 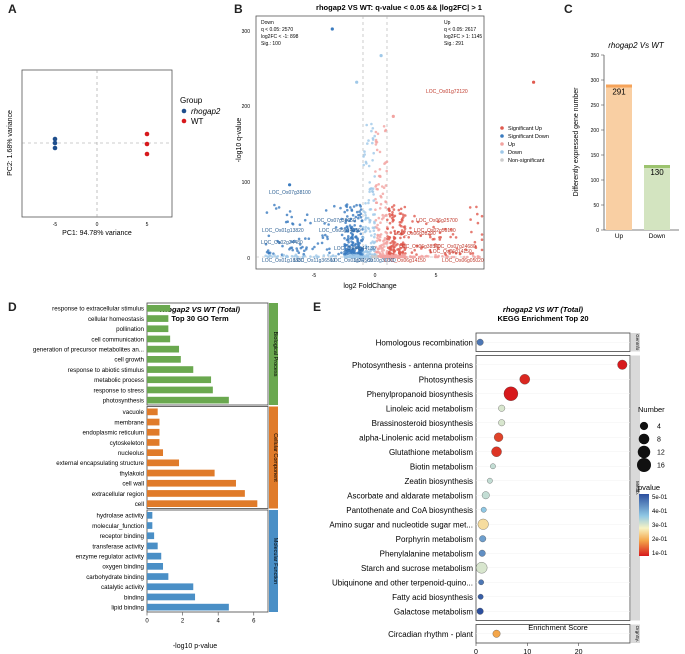 What do you see at coordinates (340, 231) in the screenshot?
I see `volcano-gene-label: LOC_Os05g14030` at bounding box center [340, 231].